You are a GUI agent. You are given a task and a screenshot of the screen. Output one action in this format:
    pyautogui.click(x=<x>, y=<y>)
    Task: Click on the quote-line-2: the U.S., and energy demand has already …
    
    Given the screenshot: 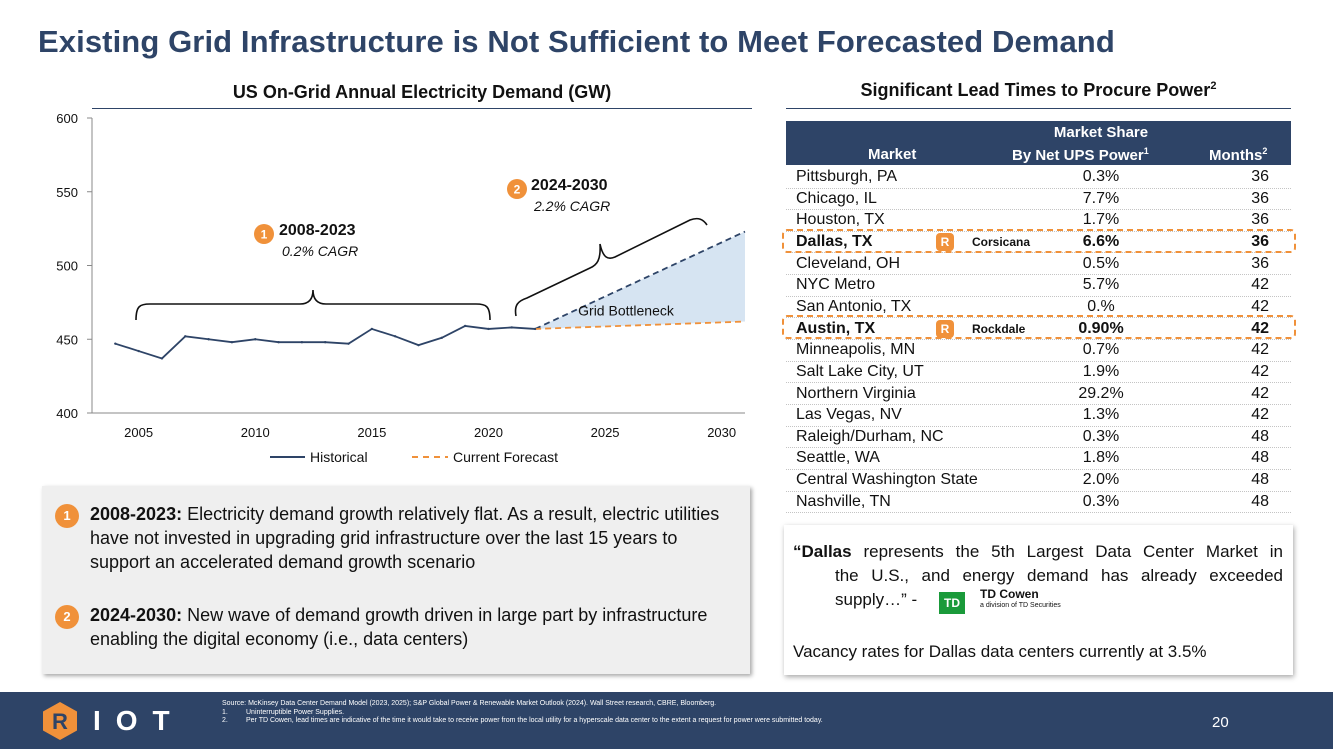 What is the action you would take?
    pyautogui.click(x=1059, y=575)
    